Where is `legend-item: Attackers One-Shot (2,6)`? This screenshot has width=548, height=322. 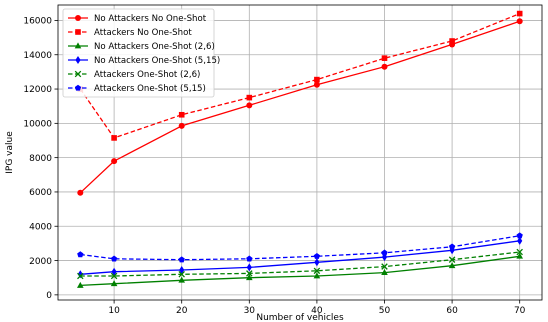 legend-item: Attackers One-Shot (2,6) is located at coordinates (134, 75).